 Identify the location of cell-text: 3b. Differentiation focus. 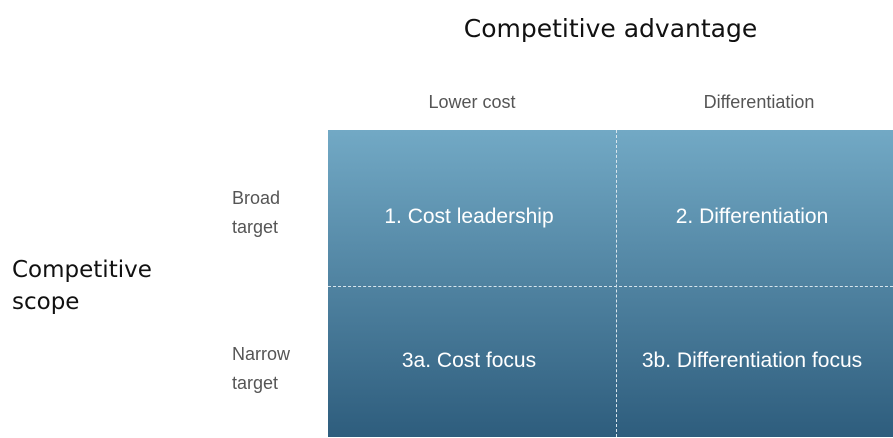
(752, 360).